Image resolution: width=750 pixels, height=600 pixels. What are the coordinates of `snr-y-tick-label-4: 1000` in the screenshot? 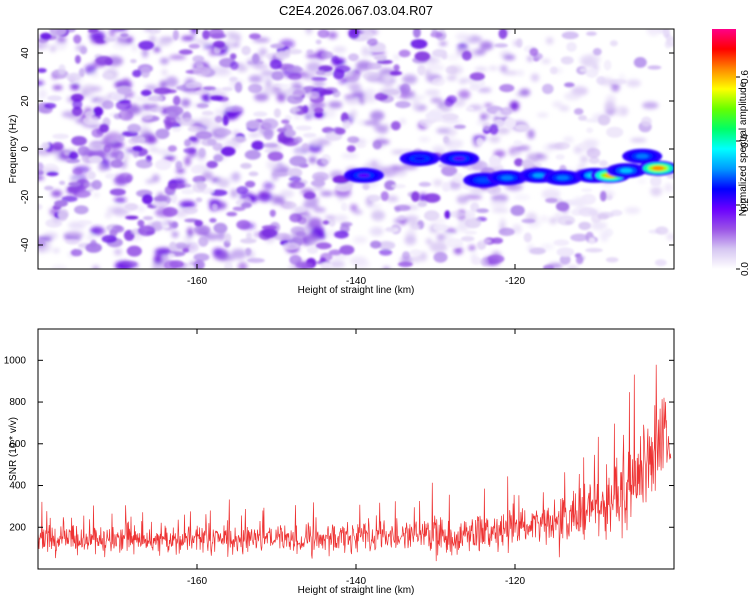 It's located at (15, 360).